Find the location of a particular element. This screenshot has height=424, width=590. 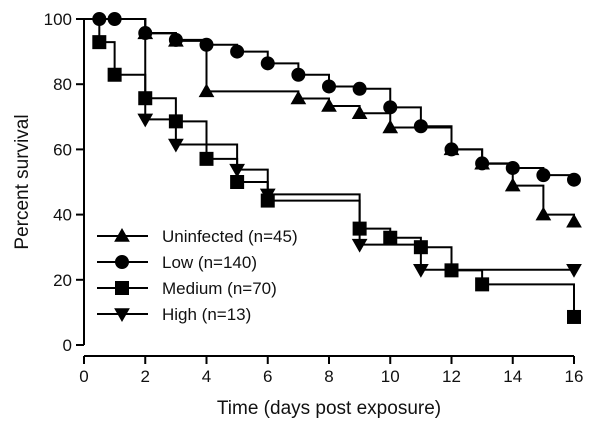

x-axis: 0 2 4 6 8 10 12 14 16 is located at coordinates (331, 370).